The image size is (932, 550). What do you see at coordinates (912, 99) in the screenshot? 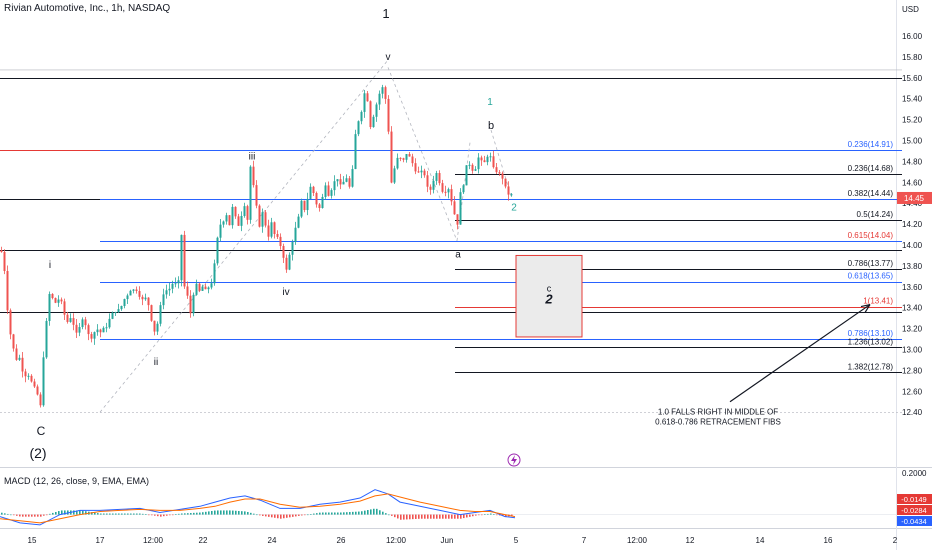
I see `y-tick-label: 15.40` at bounding box center [912, 99].